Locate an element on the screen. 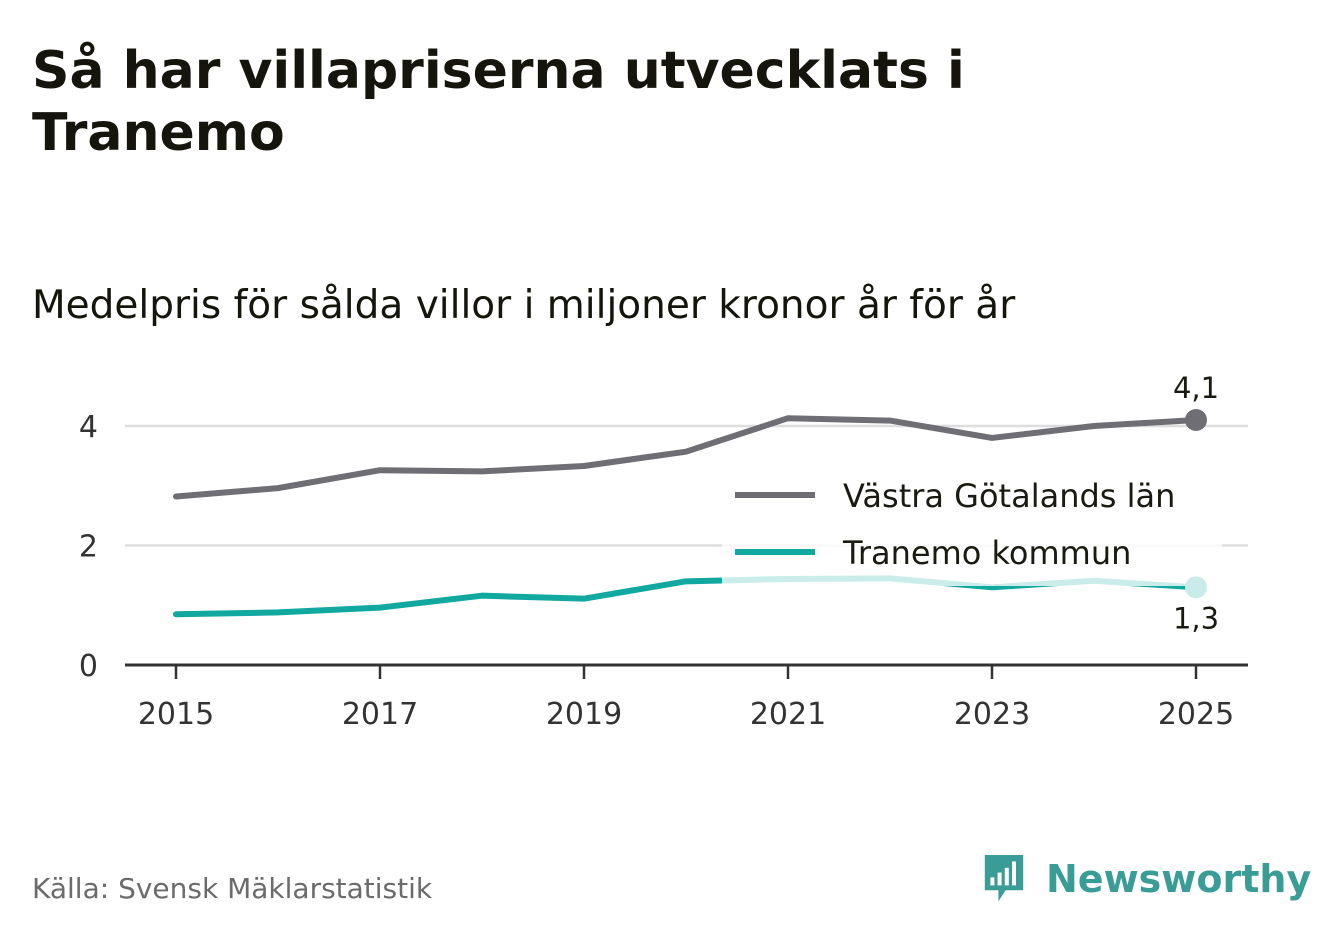  end-point-municipality is located at coordinates (1196, 587).